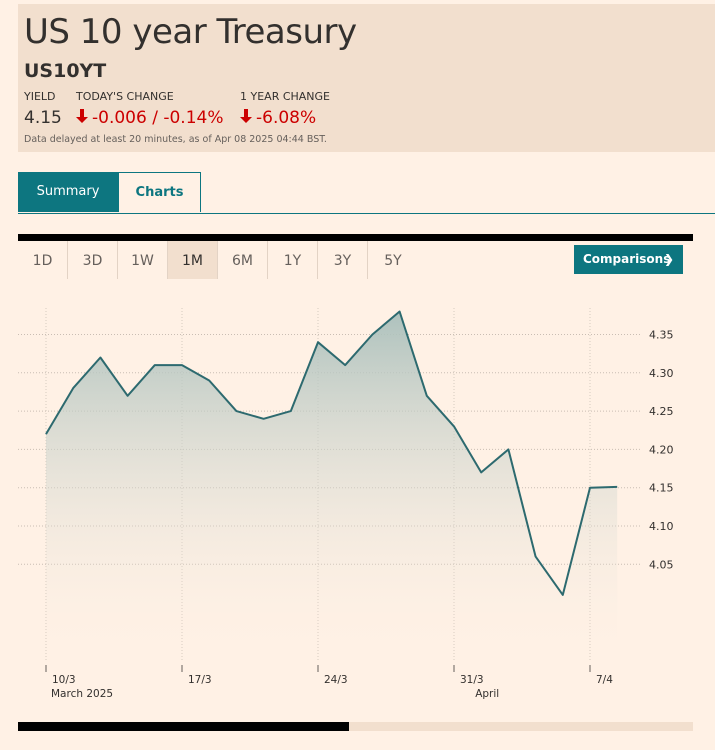 Image resolution: width=715 pixels, height=750 pixels. I want to click on y-tick-label: 4.20, so click(661, 449).